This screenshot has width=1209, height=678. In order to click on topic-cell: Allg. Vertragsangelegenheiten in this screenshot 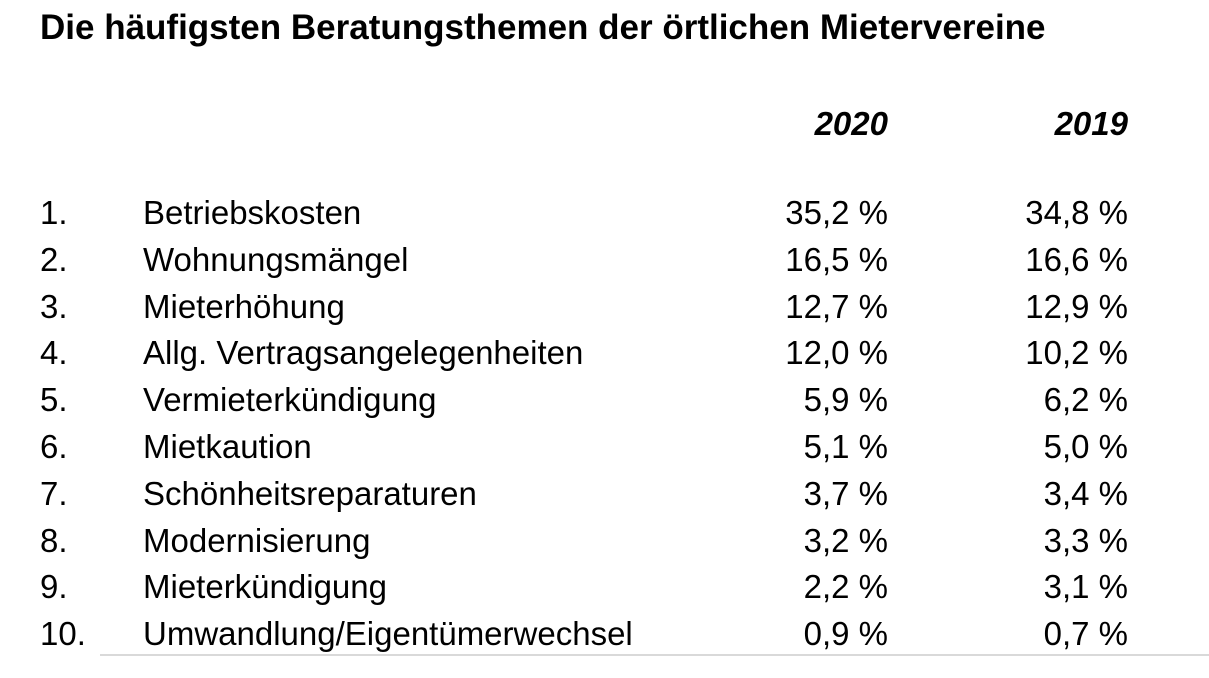, I will do `click(363, 353)`.